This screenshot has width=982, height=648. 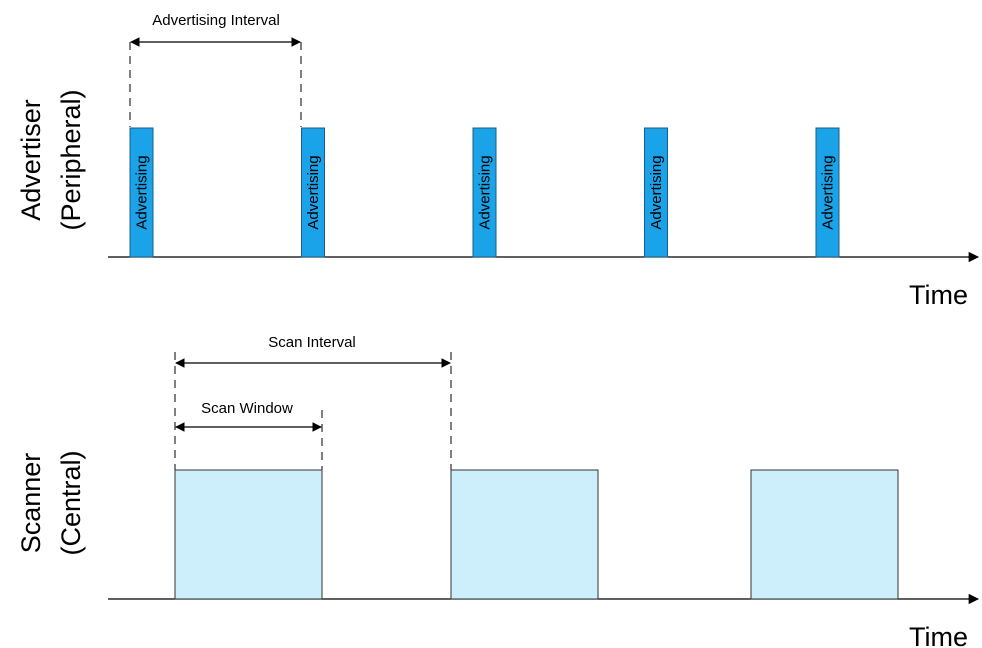 I want to click on scanner-time-label: Time, so click(x=938, y=635).